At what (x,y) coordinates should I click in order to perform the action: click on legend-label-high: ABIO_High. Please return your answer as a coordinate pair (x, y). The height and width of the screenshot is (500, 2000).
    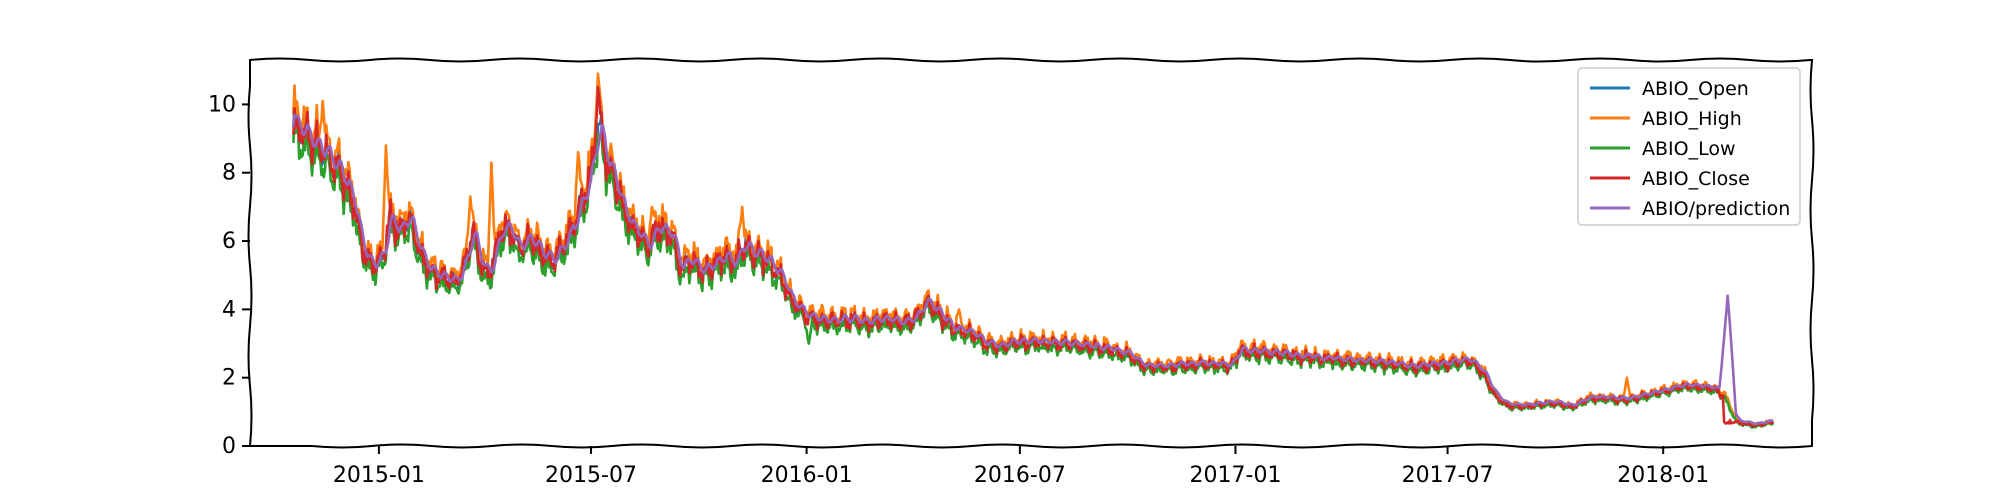
    Looking at the image, I should click on (1692, 119).